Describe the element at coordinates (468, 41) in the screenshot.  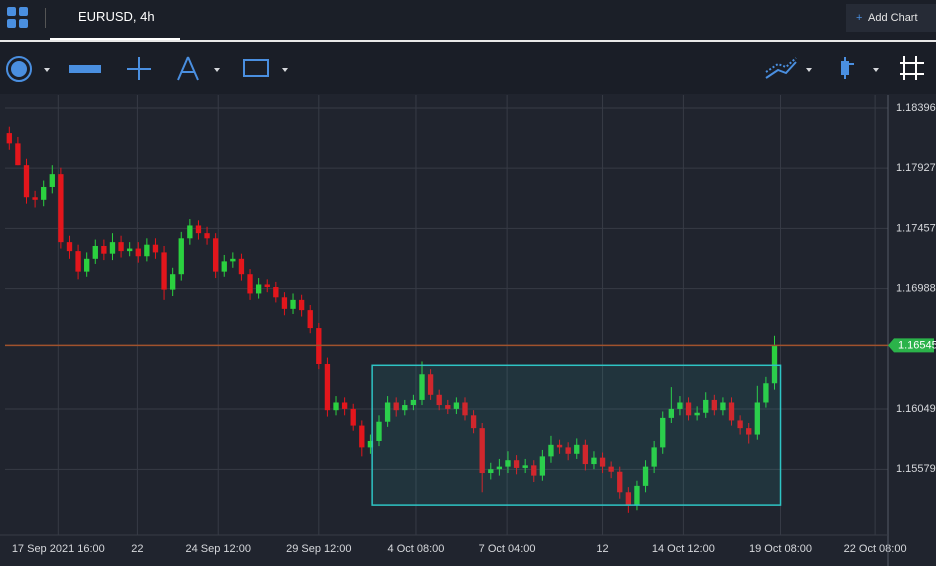
I see `divider` at that location.